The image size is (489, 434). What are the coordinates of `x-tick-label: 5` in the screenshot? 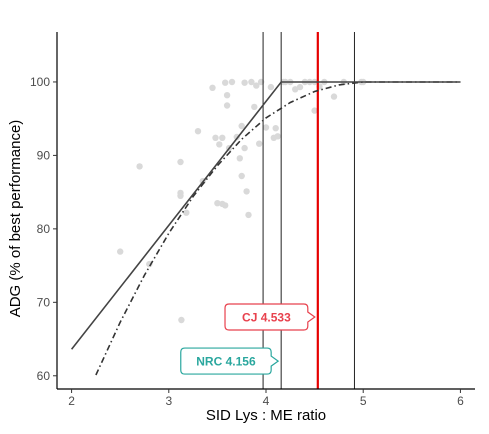 It's located at (363, 401).